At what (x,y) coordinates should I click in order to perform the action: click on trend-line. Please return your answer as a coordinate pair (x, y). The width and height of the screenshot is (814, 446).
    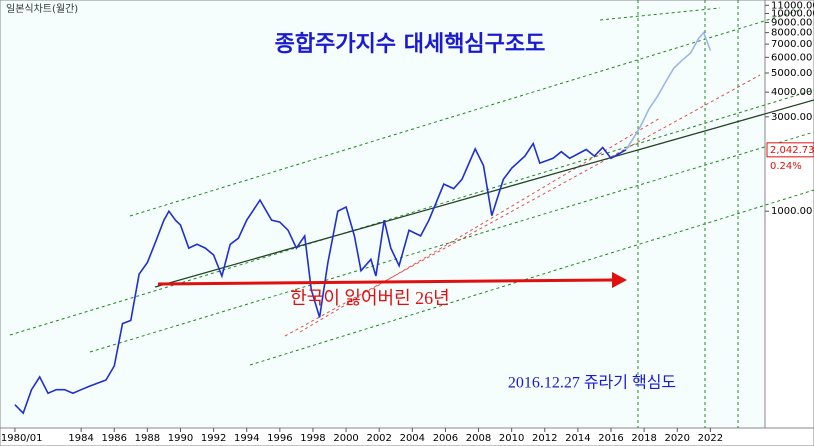
    Looking at the image, I should click on (660, 14).